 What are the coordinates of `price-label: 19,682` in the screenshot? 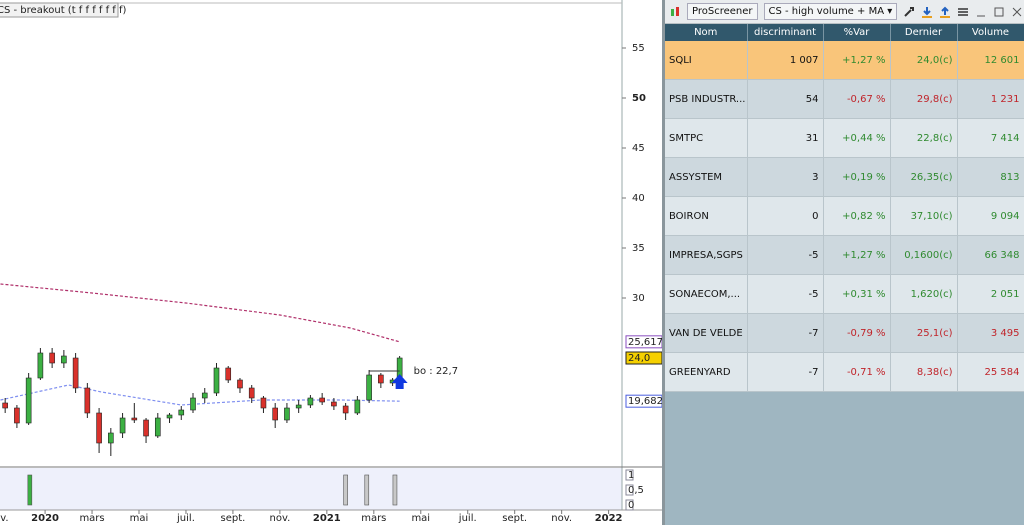 It's located at (645, 401).